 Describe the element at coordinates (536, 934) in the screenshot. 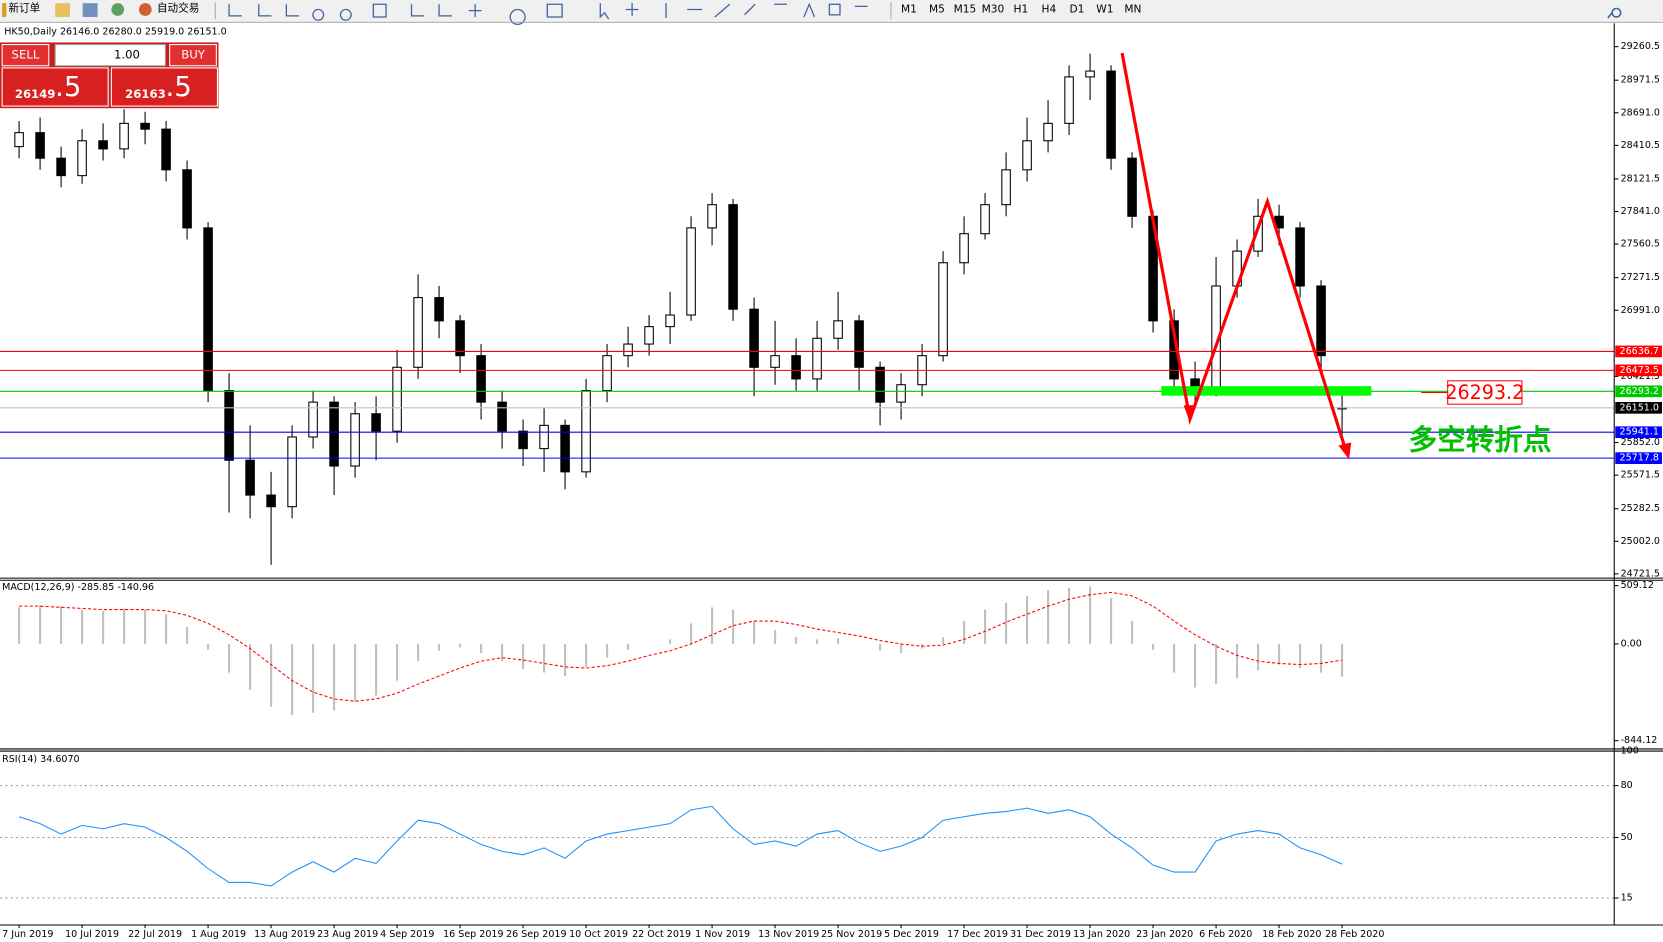

I see `x-tick-label: 26 Sep 2019` at that location.